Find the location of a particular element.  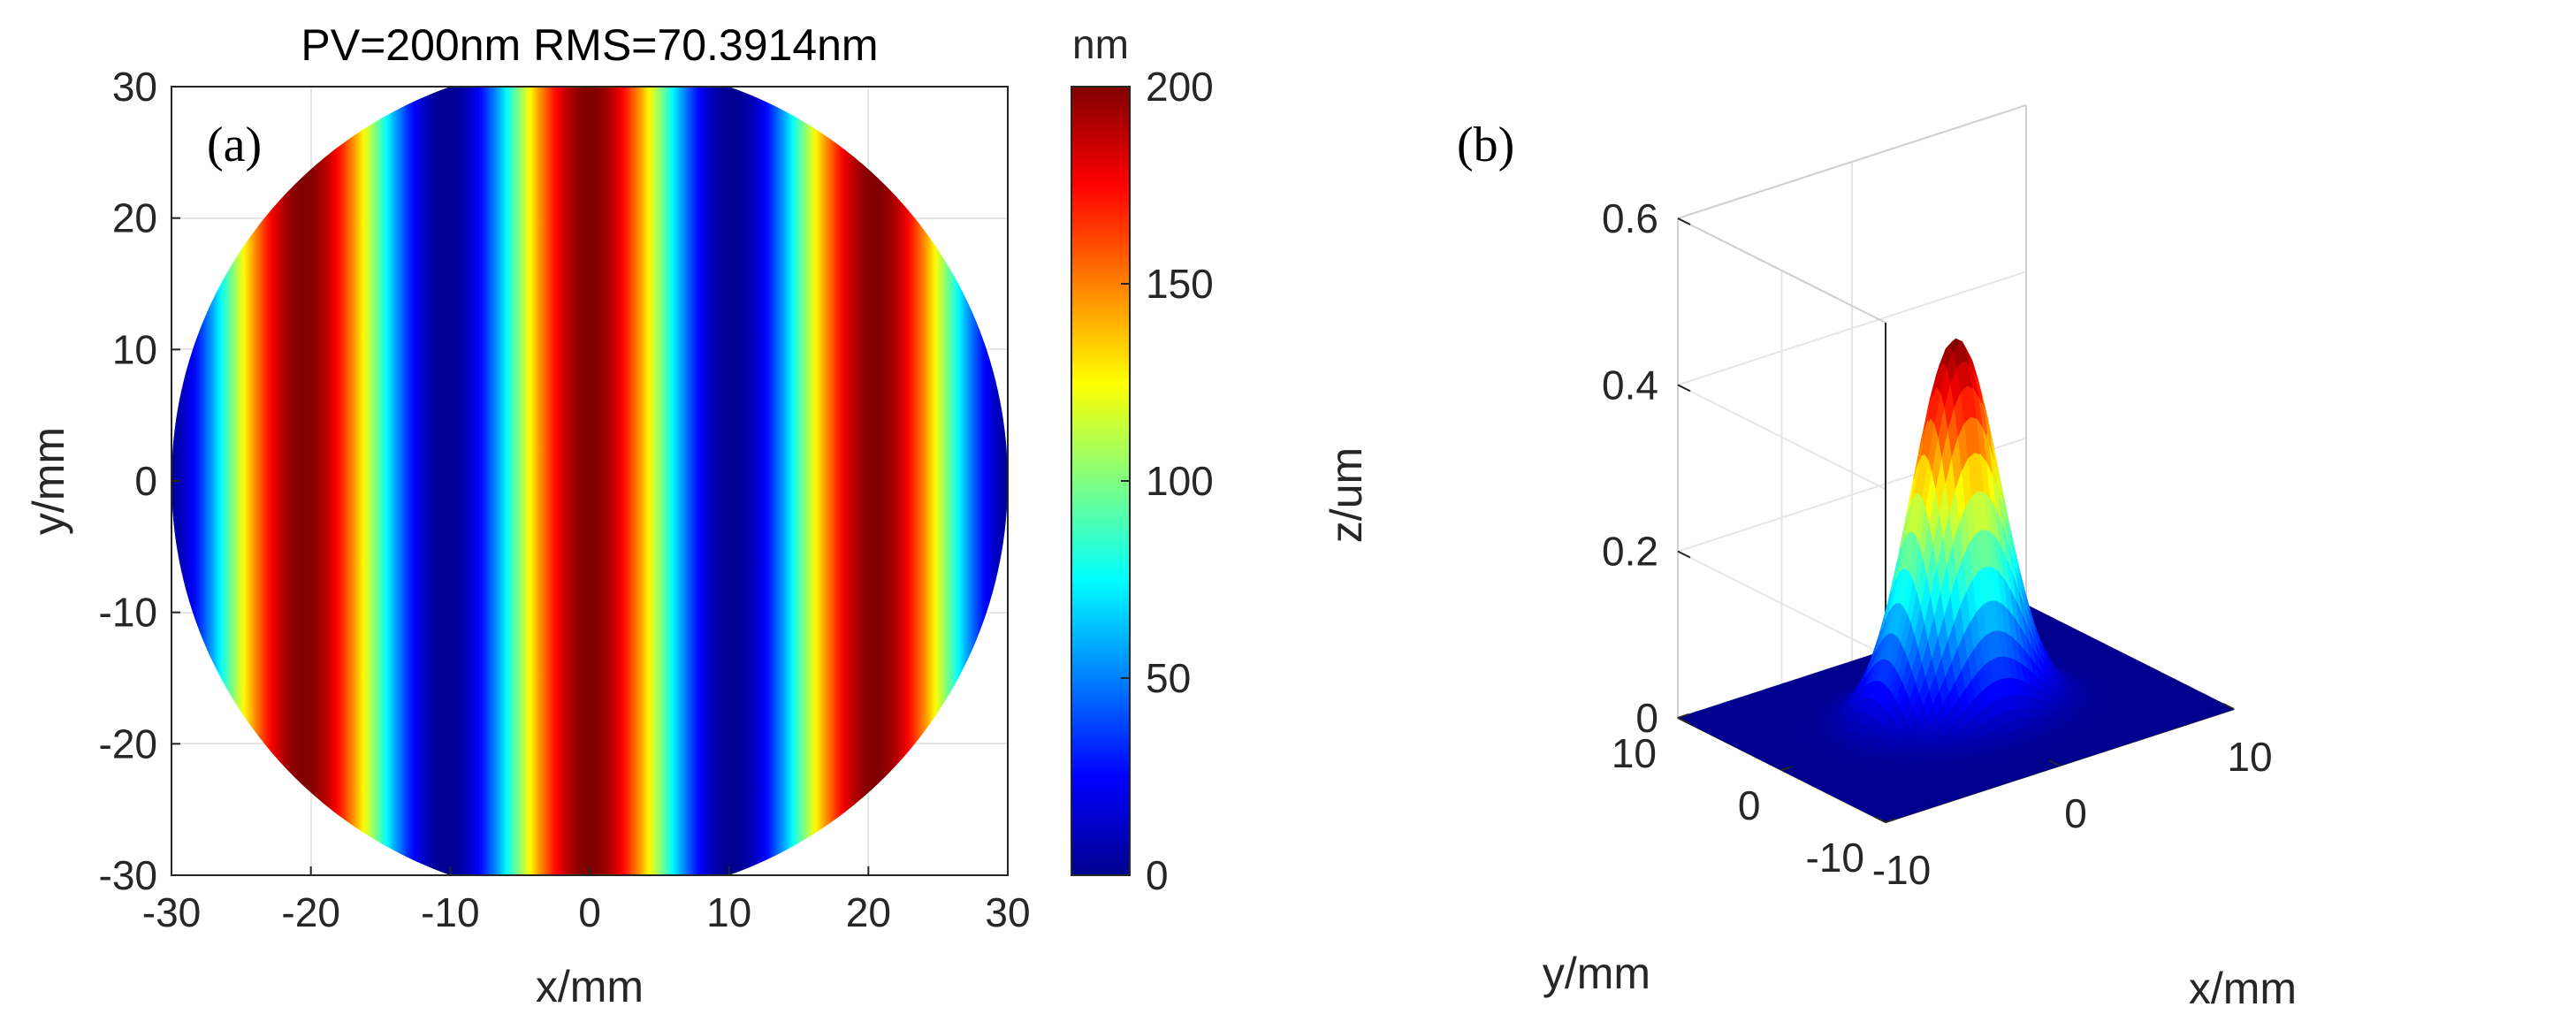

panel-b-y-label: y/mm is located at coordinates (1596, 973).